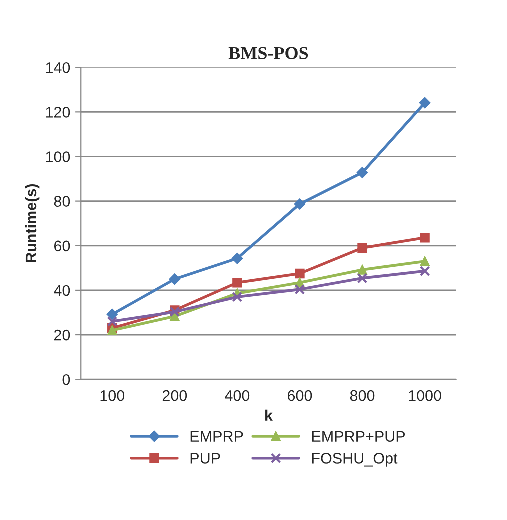 This screenshot has height=520, width=507. I want to click on x-axis-title: k, so click(269, 415).